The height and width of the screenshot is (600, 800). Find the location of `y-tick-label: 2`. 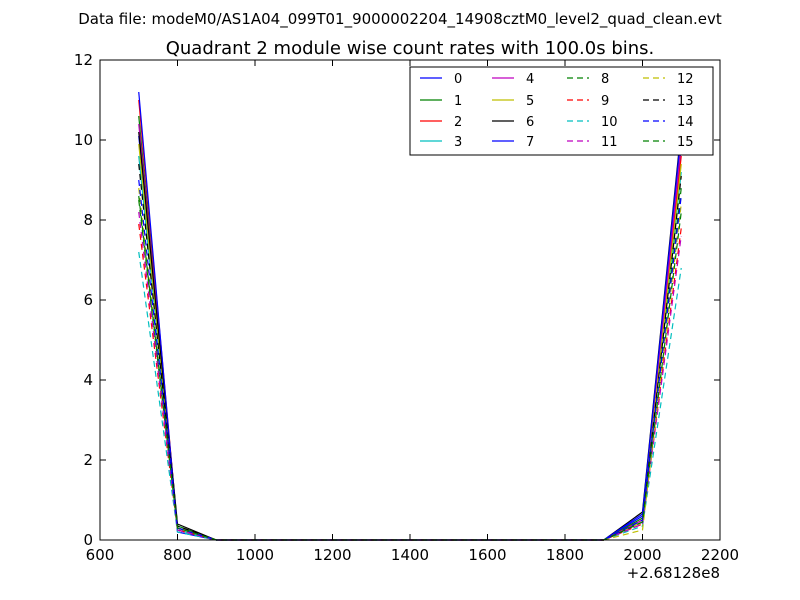

y-tick-label: 2 is located at coordinates (88, 460).